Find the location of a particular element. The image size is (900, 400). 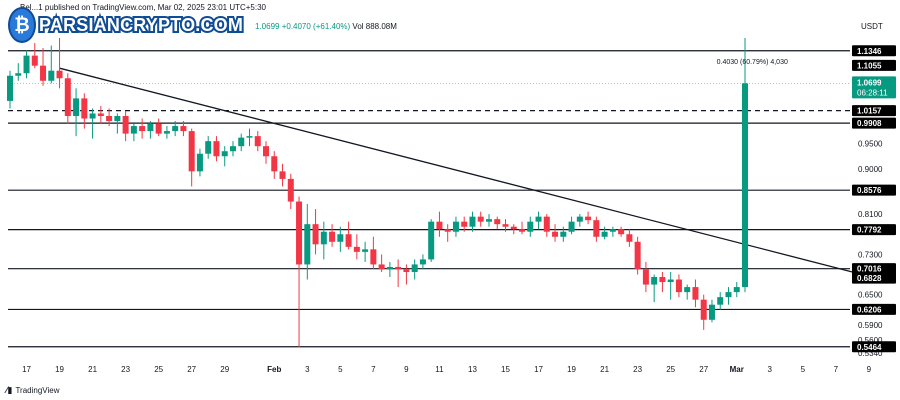

time-tick-label: Feb is located at coordinates (274, 369).